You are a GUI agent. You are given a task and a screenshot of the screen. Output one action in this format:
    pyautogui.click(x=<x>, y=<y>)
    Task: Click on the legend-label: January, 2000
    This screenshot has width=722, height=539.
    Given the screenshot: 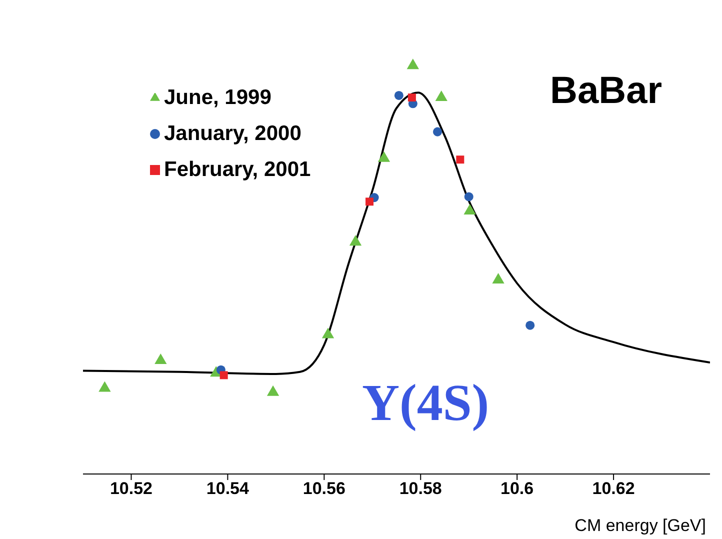 What is the action you would take?
    pyautogui.click(x=233, y=133)
    